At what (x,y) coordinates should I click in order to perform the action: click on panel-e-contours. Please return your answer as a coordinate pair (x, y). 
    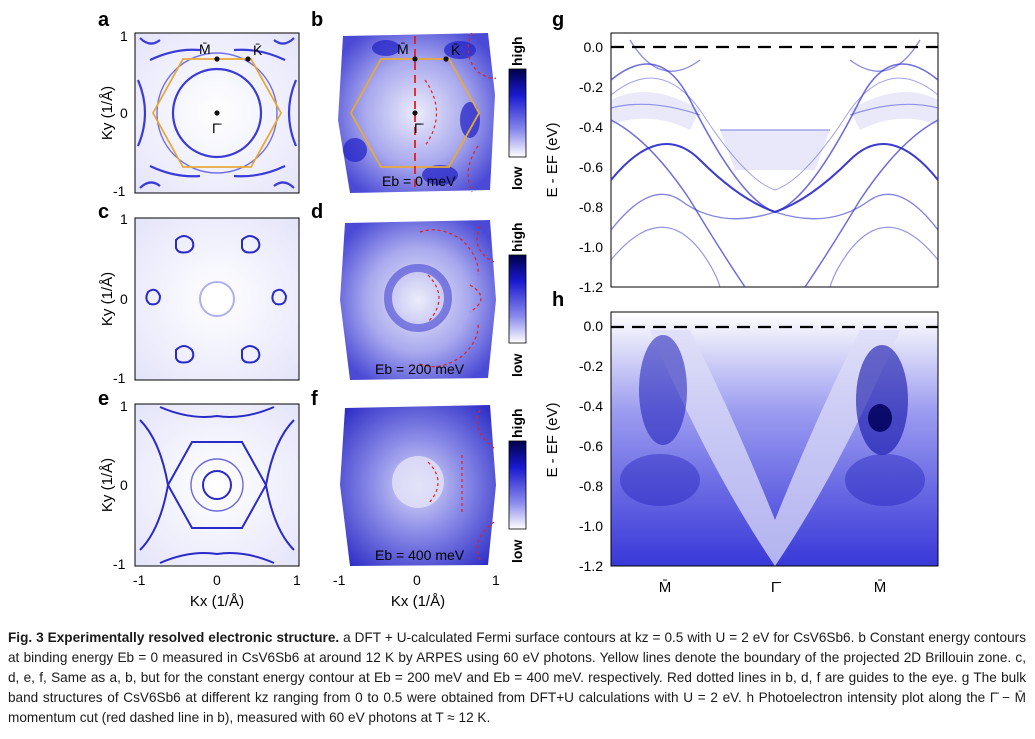
    Looking at the image, I should click on (217, 485).